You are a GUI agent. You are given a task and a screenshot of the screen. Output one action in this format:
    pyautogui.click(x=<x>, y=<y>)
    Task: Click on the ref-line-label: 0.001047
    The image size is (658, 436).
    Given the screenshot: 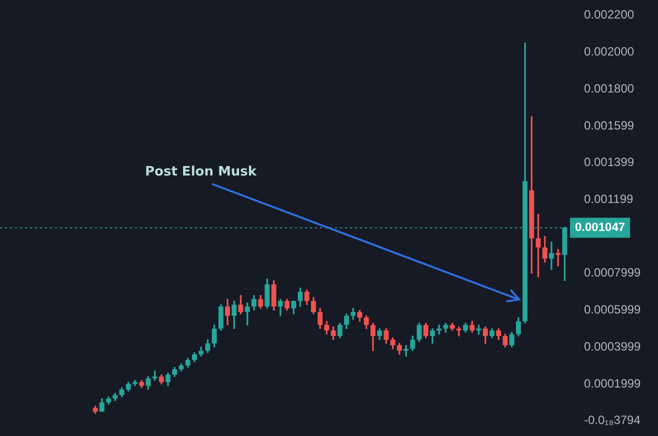 What is the action you would take?
    pyautogui.click(x=600, y=227)
    